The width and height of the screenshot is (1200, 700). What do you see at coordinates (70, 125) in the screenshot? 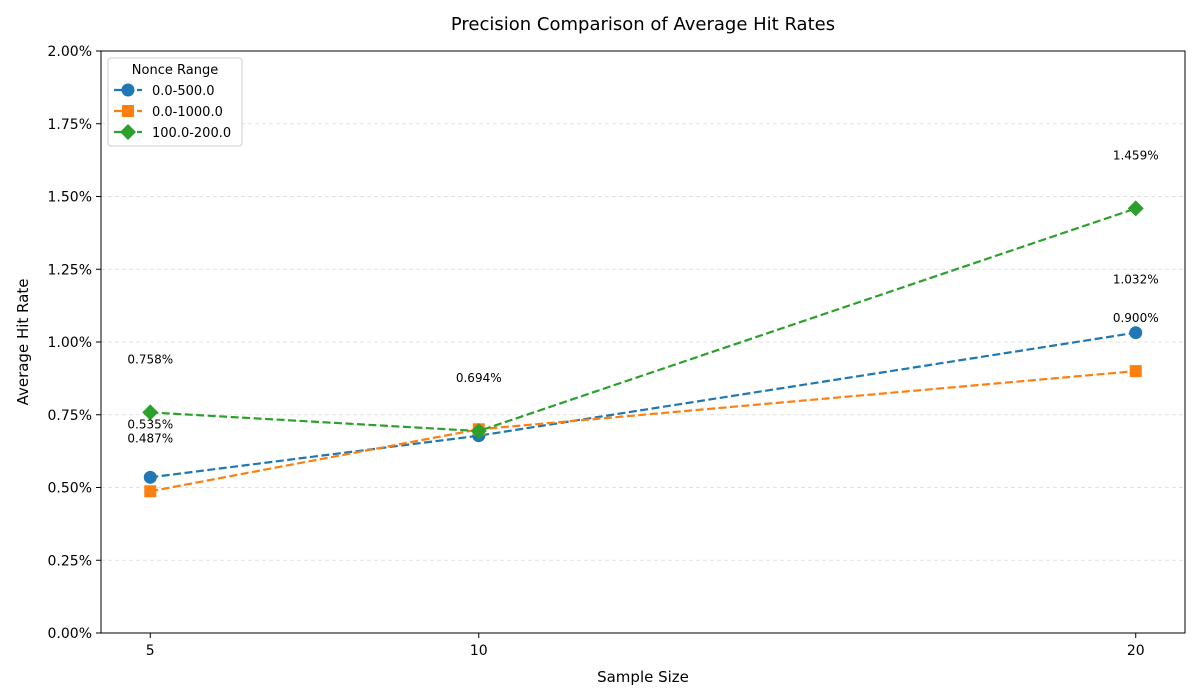
I see `y-tick-label: 1.75%` at bounding box center [70, 125].